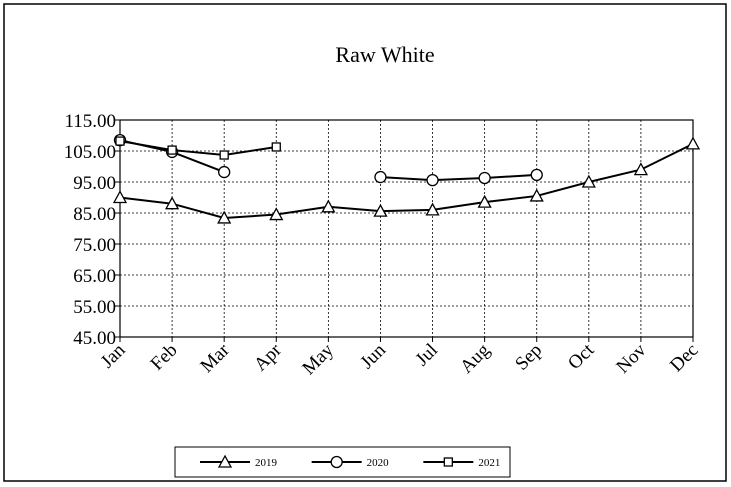  I want to click on legend-label: 2020, so click(378, 463).